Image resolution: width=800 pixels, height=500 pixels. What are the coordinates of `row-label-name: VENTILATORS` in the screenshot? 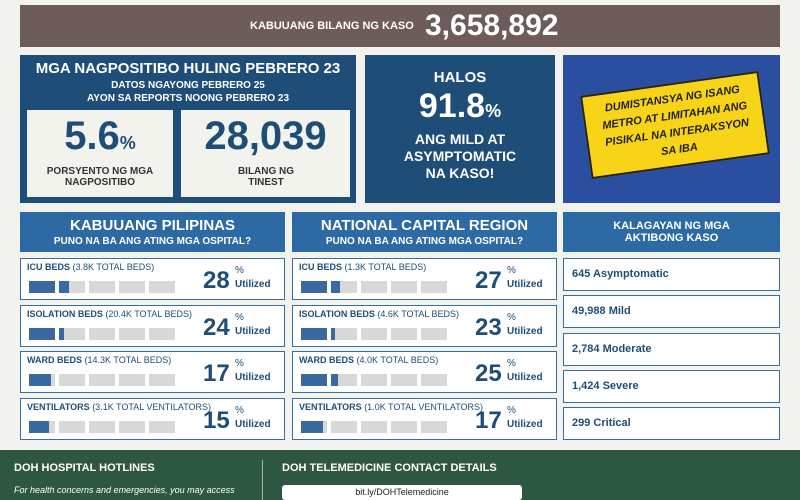 It's located at (330, 407).